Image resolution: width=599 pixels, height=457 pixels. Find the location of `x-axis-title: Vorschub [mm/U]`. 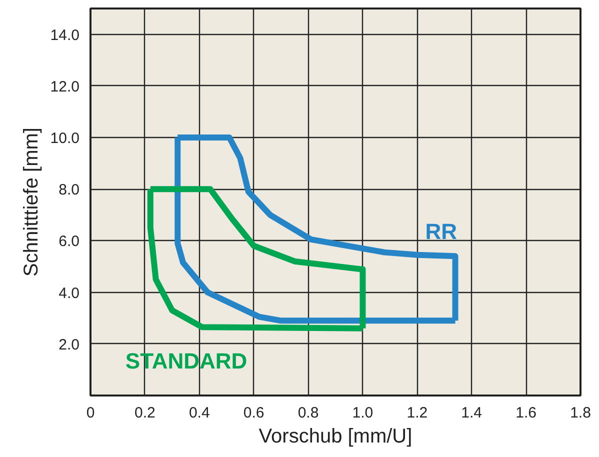

x-axis-title: Vorschub [mm/U] is located at coordinates (335, 437).